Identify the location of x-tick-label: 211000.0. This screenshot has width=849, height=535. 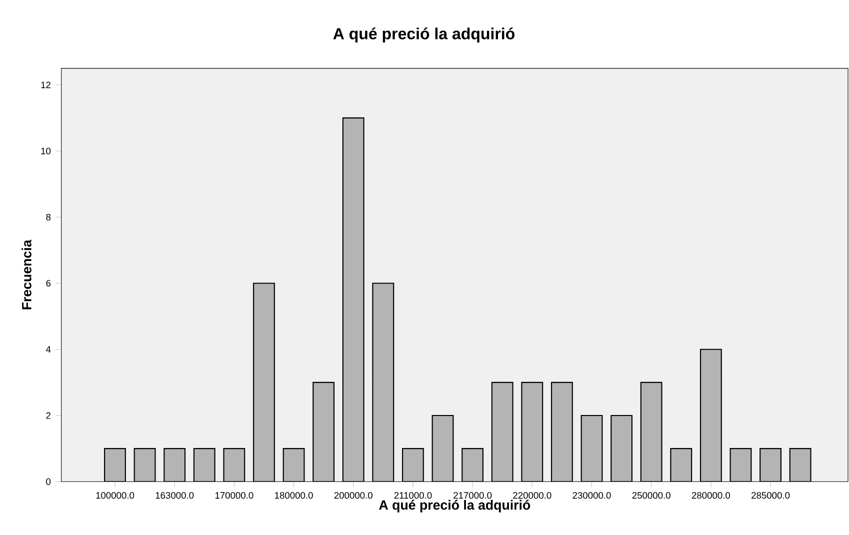
(413, 495).